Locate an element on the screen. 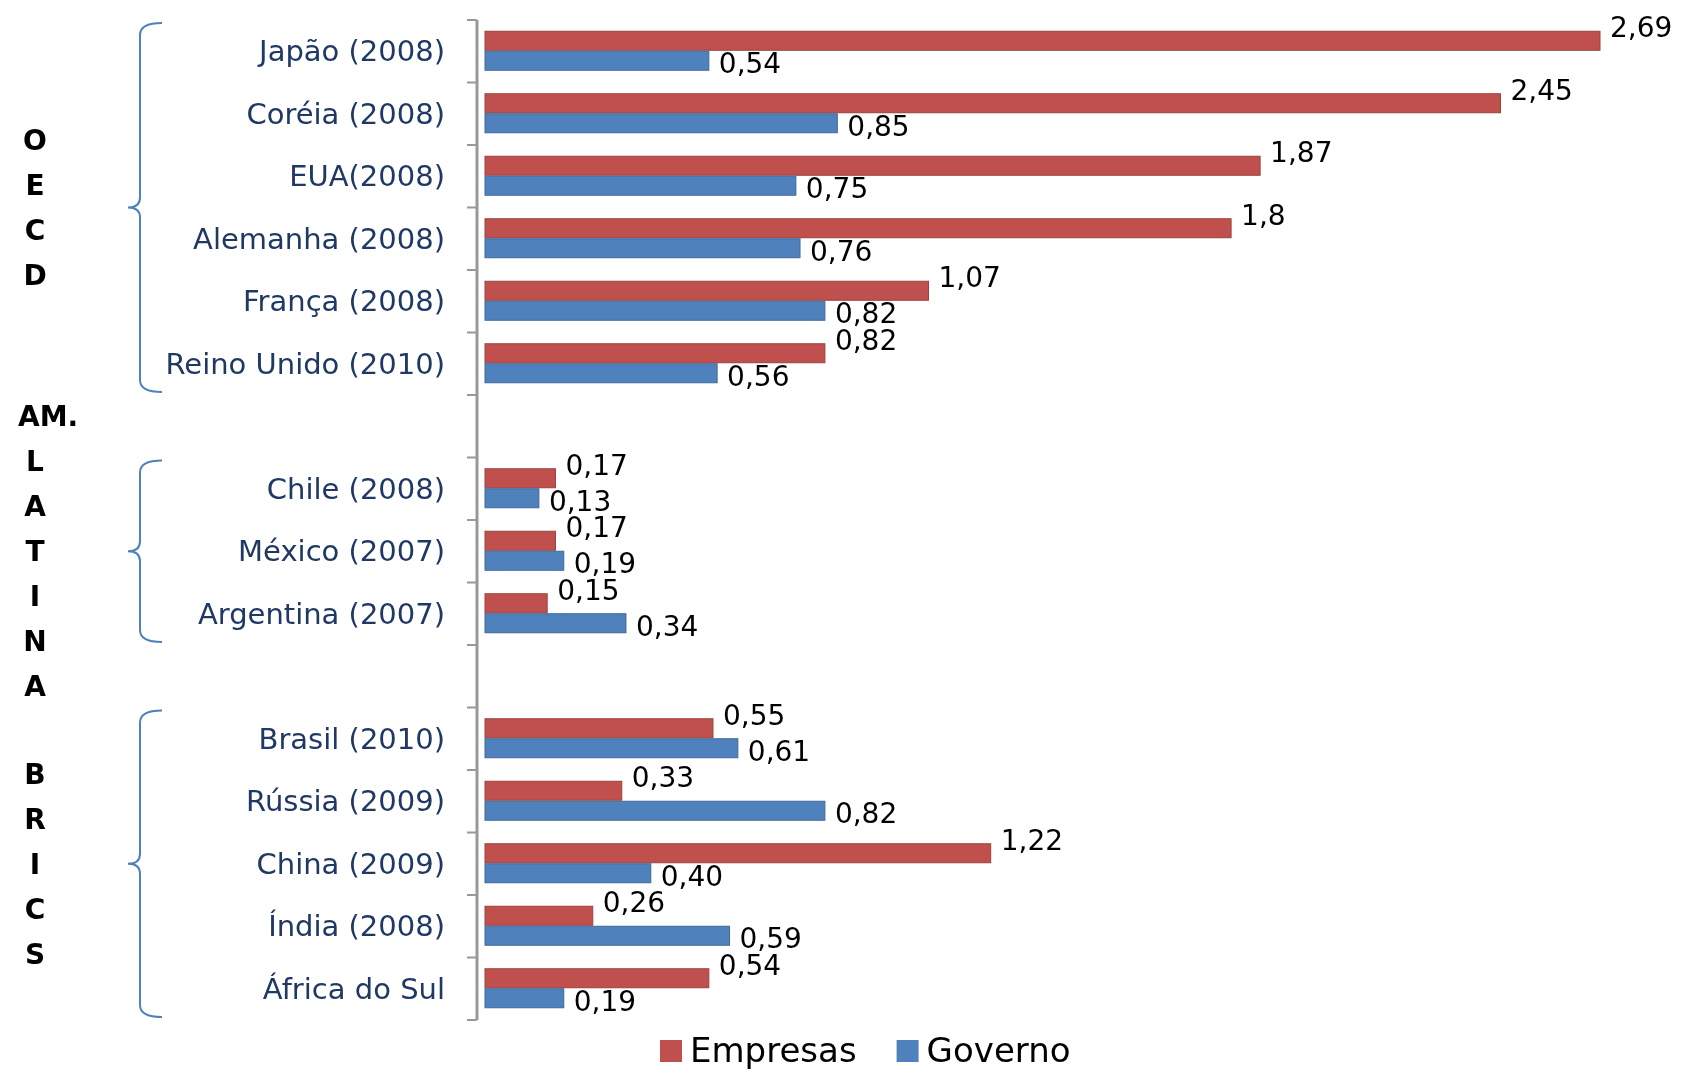 This screenshot has height=1081, width=1702. data-label: 0,82 is located at coordinates (866, 814).